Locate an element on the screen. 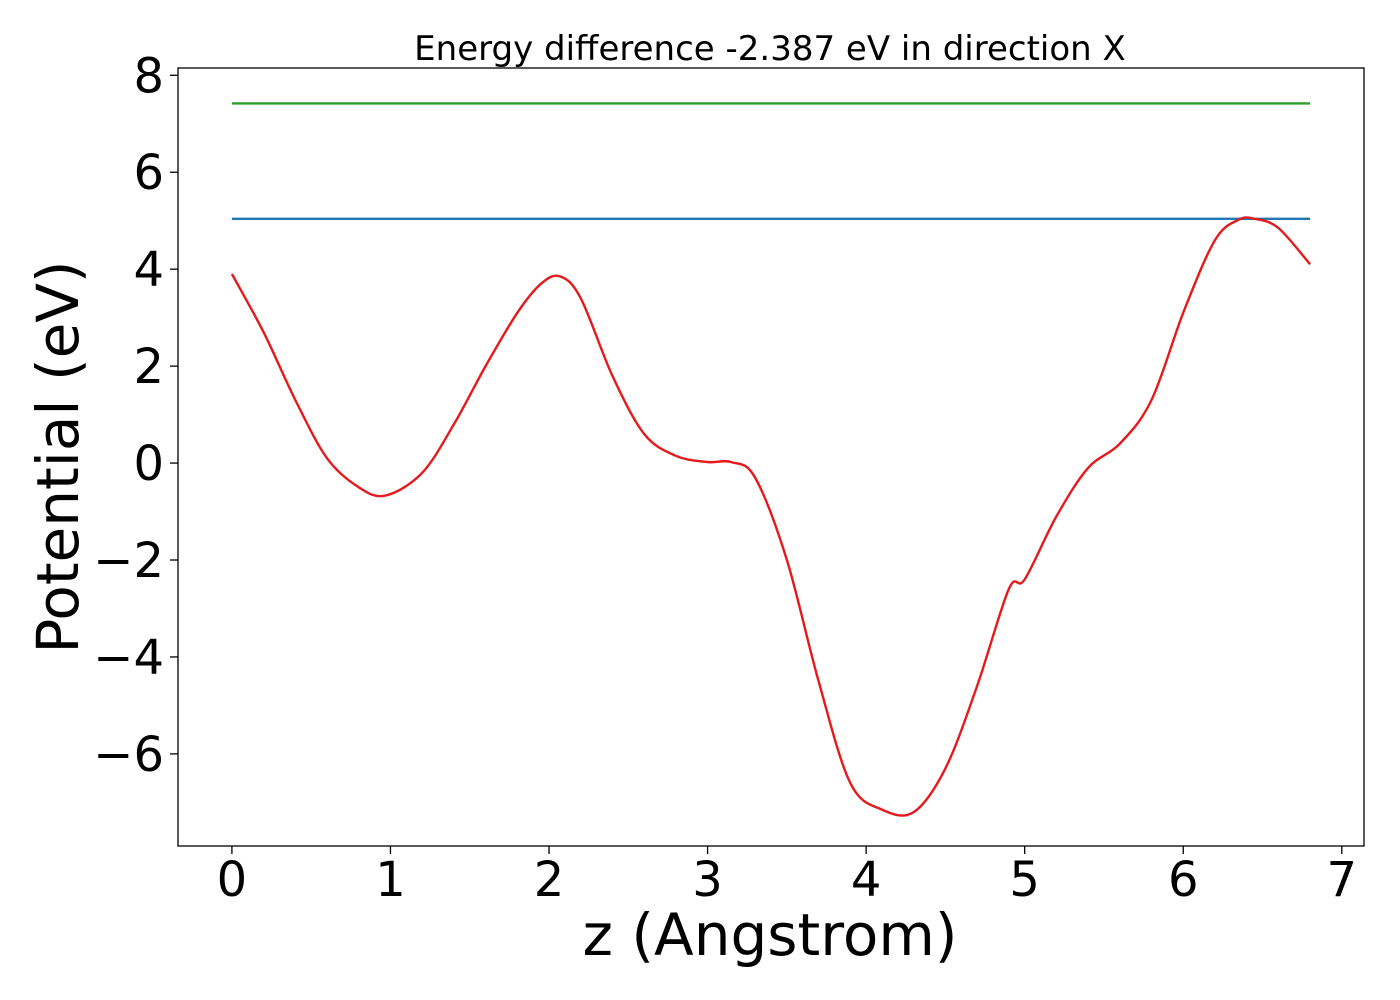 This screenshot has height=1000, width=1400. y-tick-label: 6 is located at coordinates (148, 173).